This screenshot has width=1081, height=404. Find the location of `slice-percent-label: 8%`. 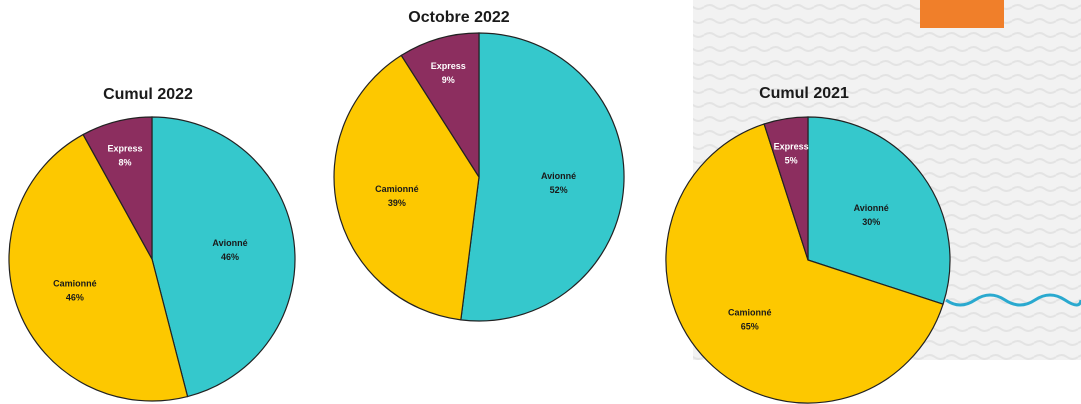

slice-percent-label: 8% is located at coordinates (124, 163).